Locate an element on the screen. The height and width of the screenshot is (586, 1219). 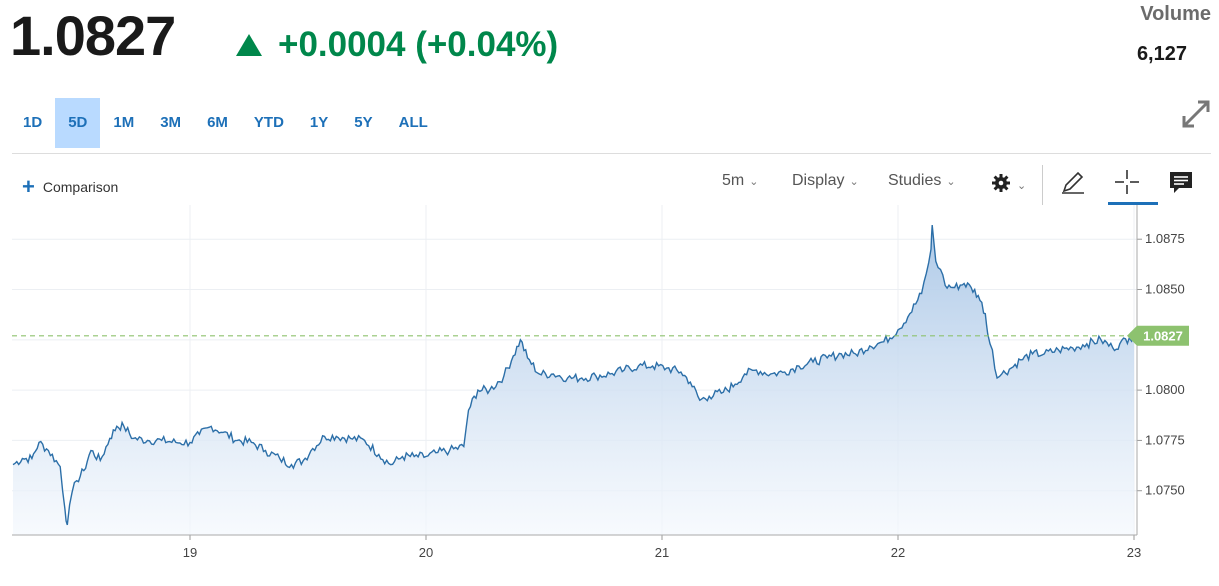
comment-icon is located at coordinates (1181, 182).